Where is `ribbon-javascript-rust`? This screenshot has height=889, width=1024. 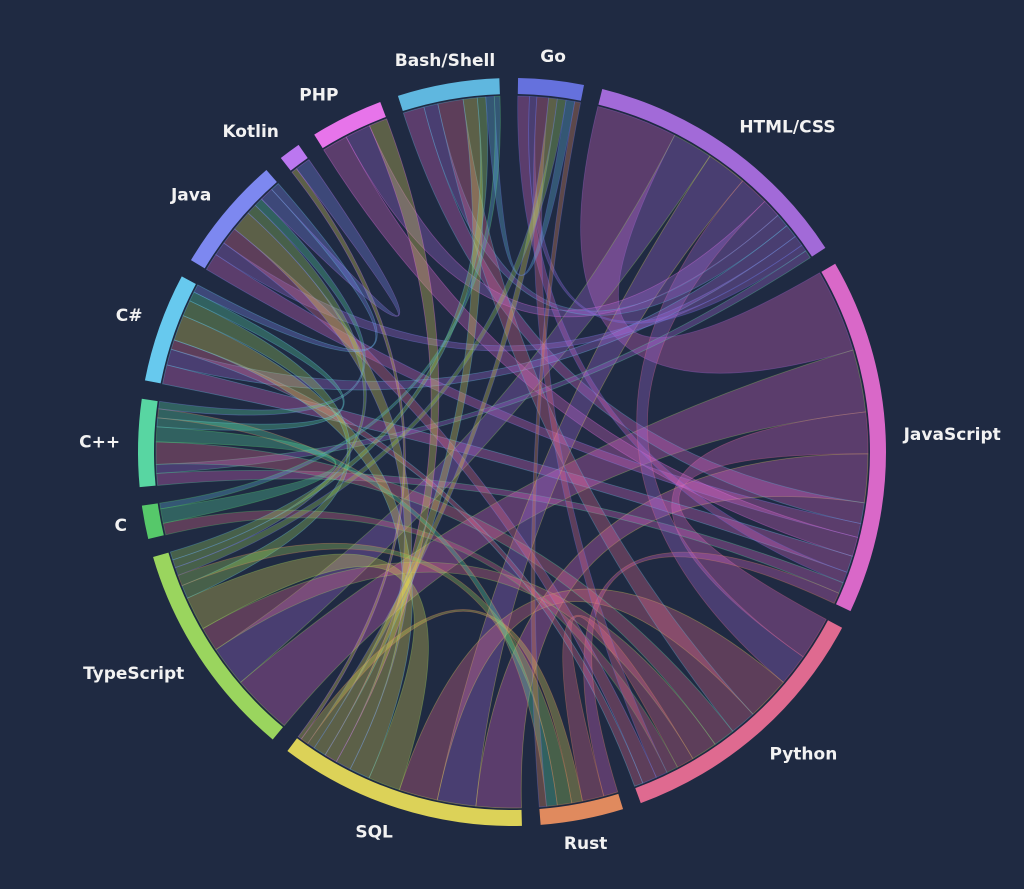 ribbon-javascript-rust is located at coordinates (711, 674).